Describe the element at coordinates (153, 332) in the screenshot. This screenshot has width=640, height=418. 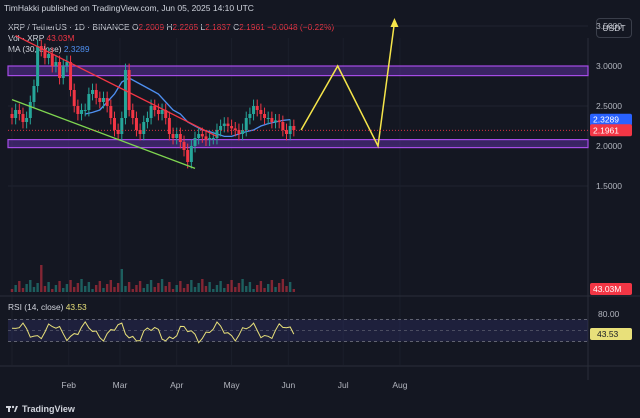
I see `rsi-line` at that location.